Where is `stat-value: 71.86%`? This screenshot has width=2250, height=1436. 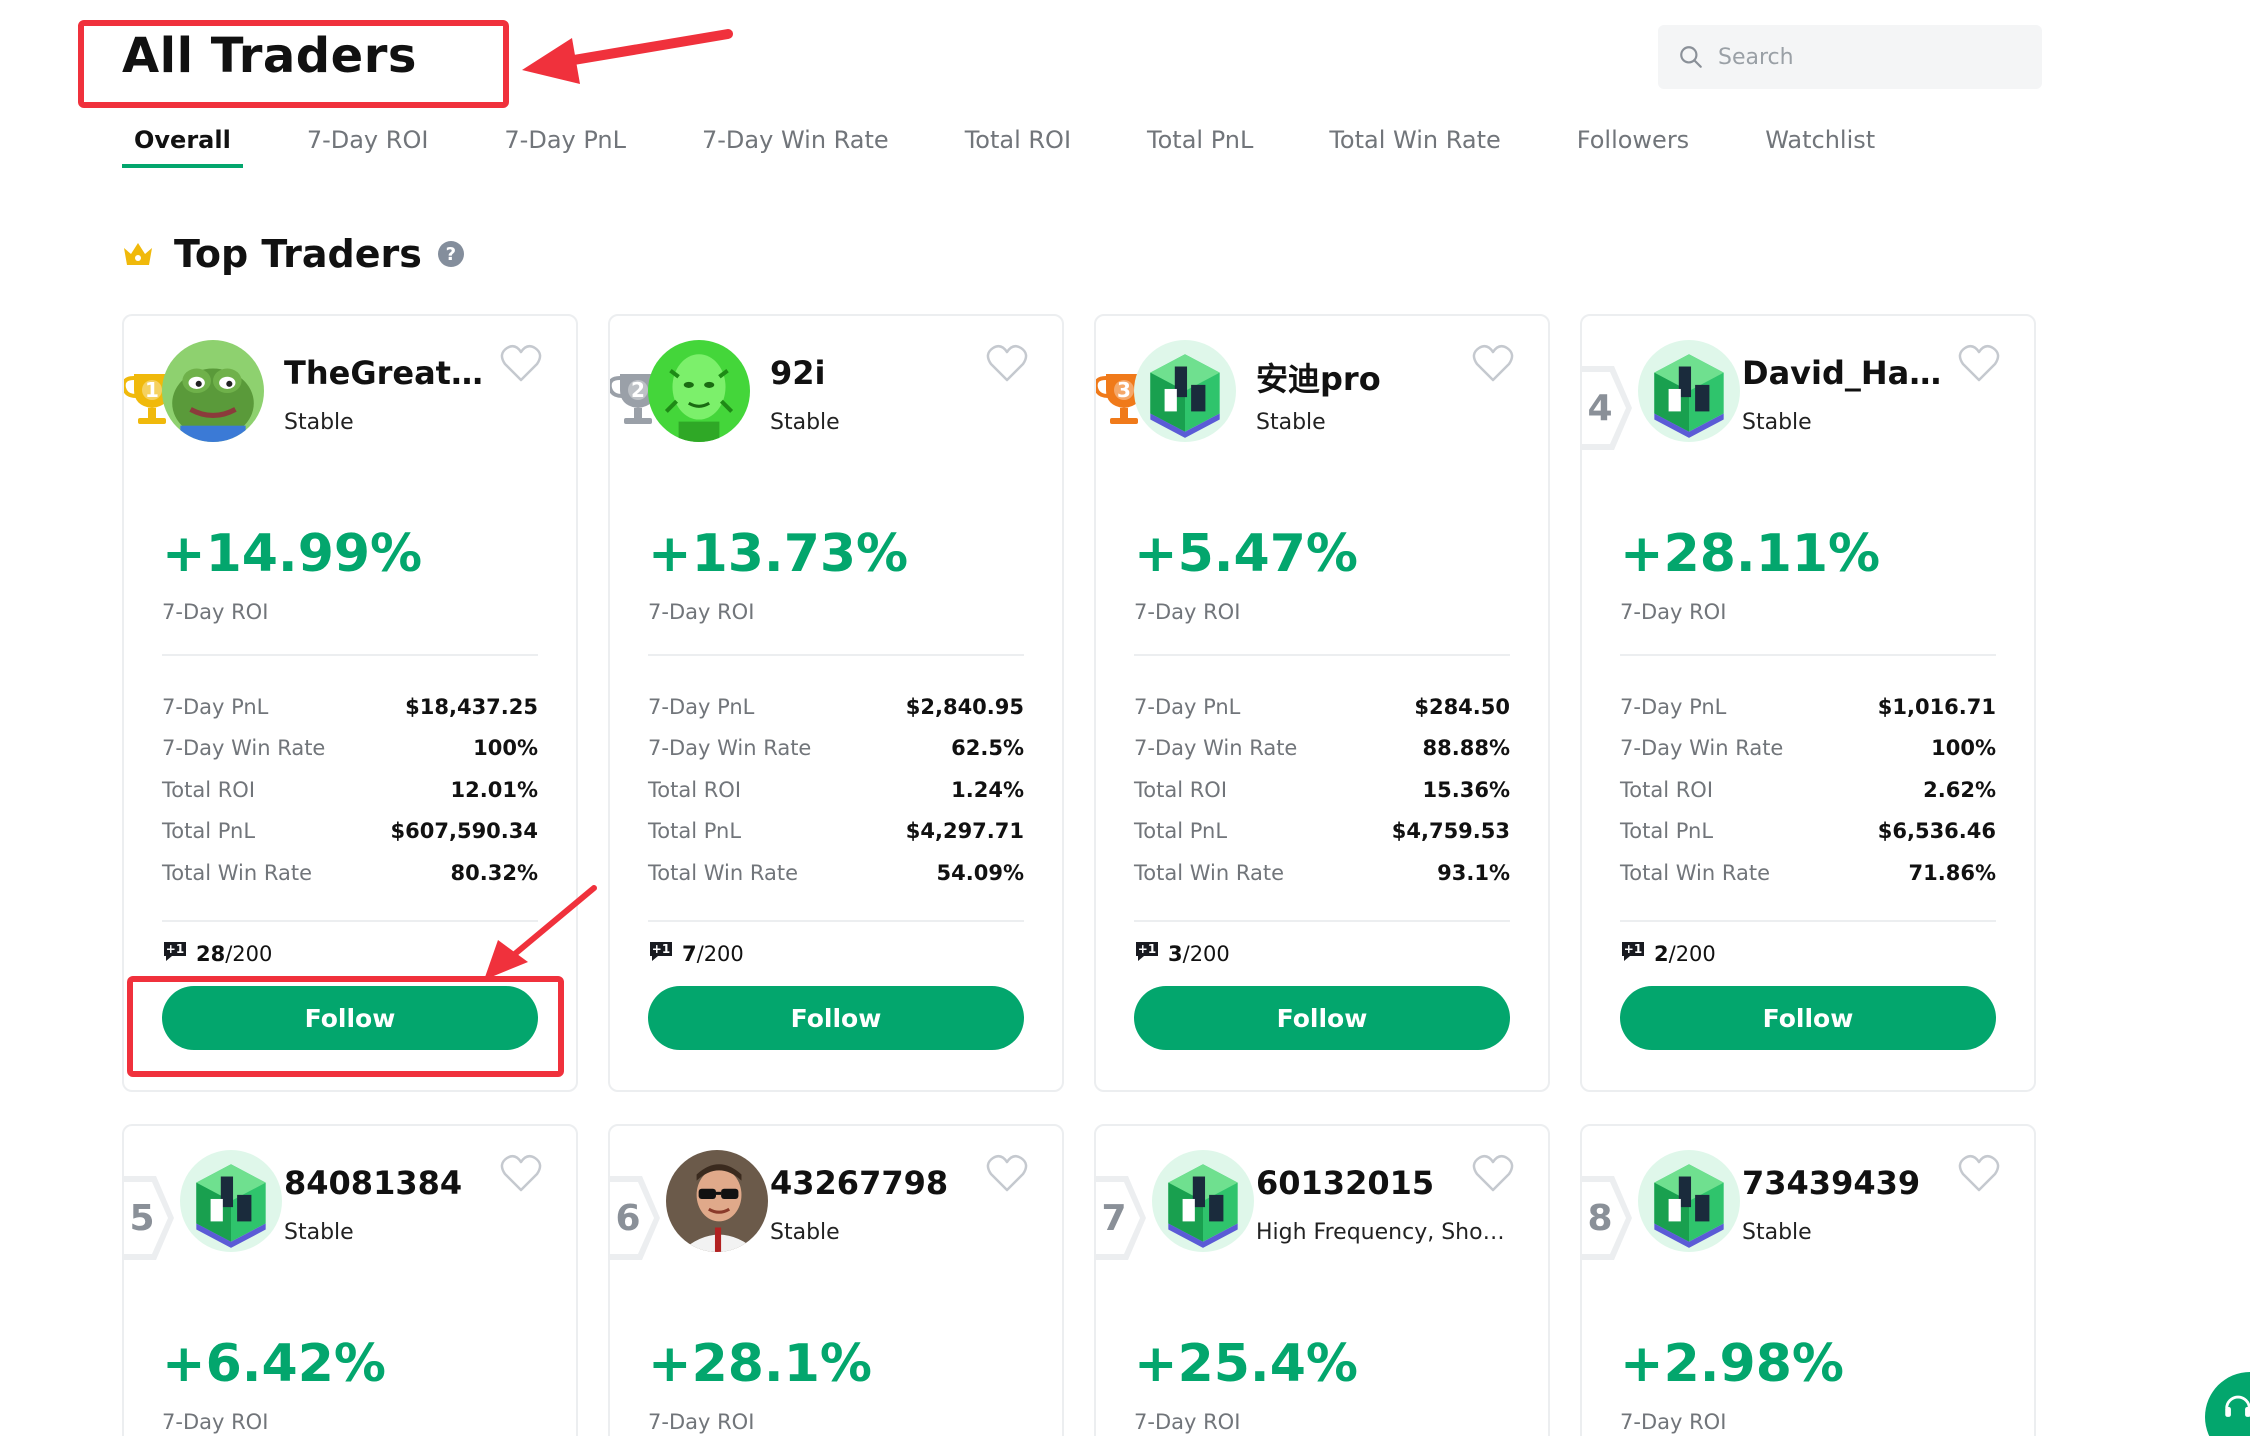
stat-value: 71.86% is located at coordinates (1952, 872).